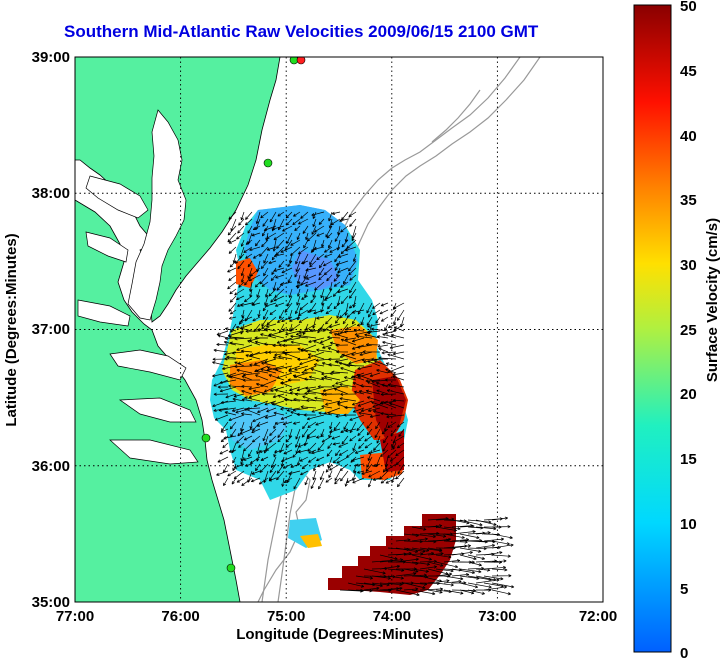 The width and height of the screenshot is (724, 659). Describe the element at coordinates (11, 329) in the screenshot. I see `y-axis-label: Latitude (Degrees:Minutes)` at that location.